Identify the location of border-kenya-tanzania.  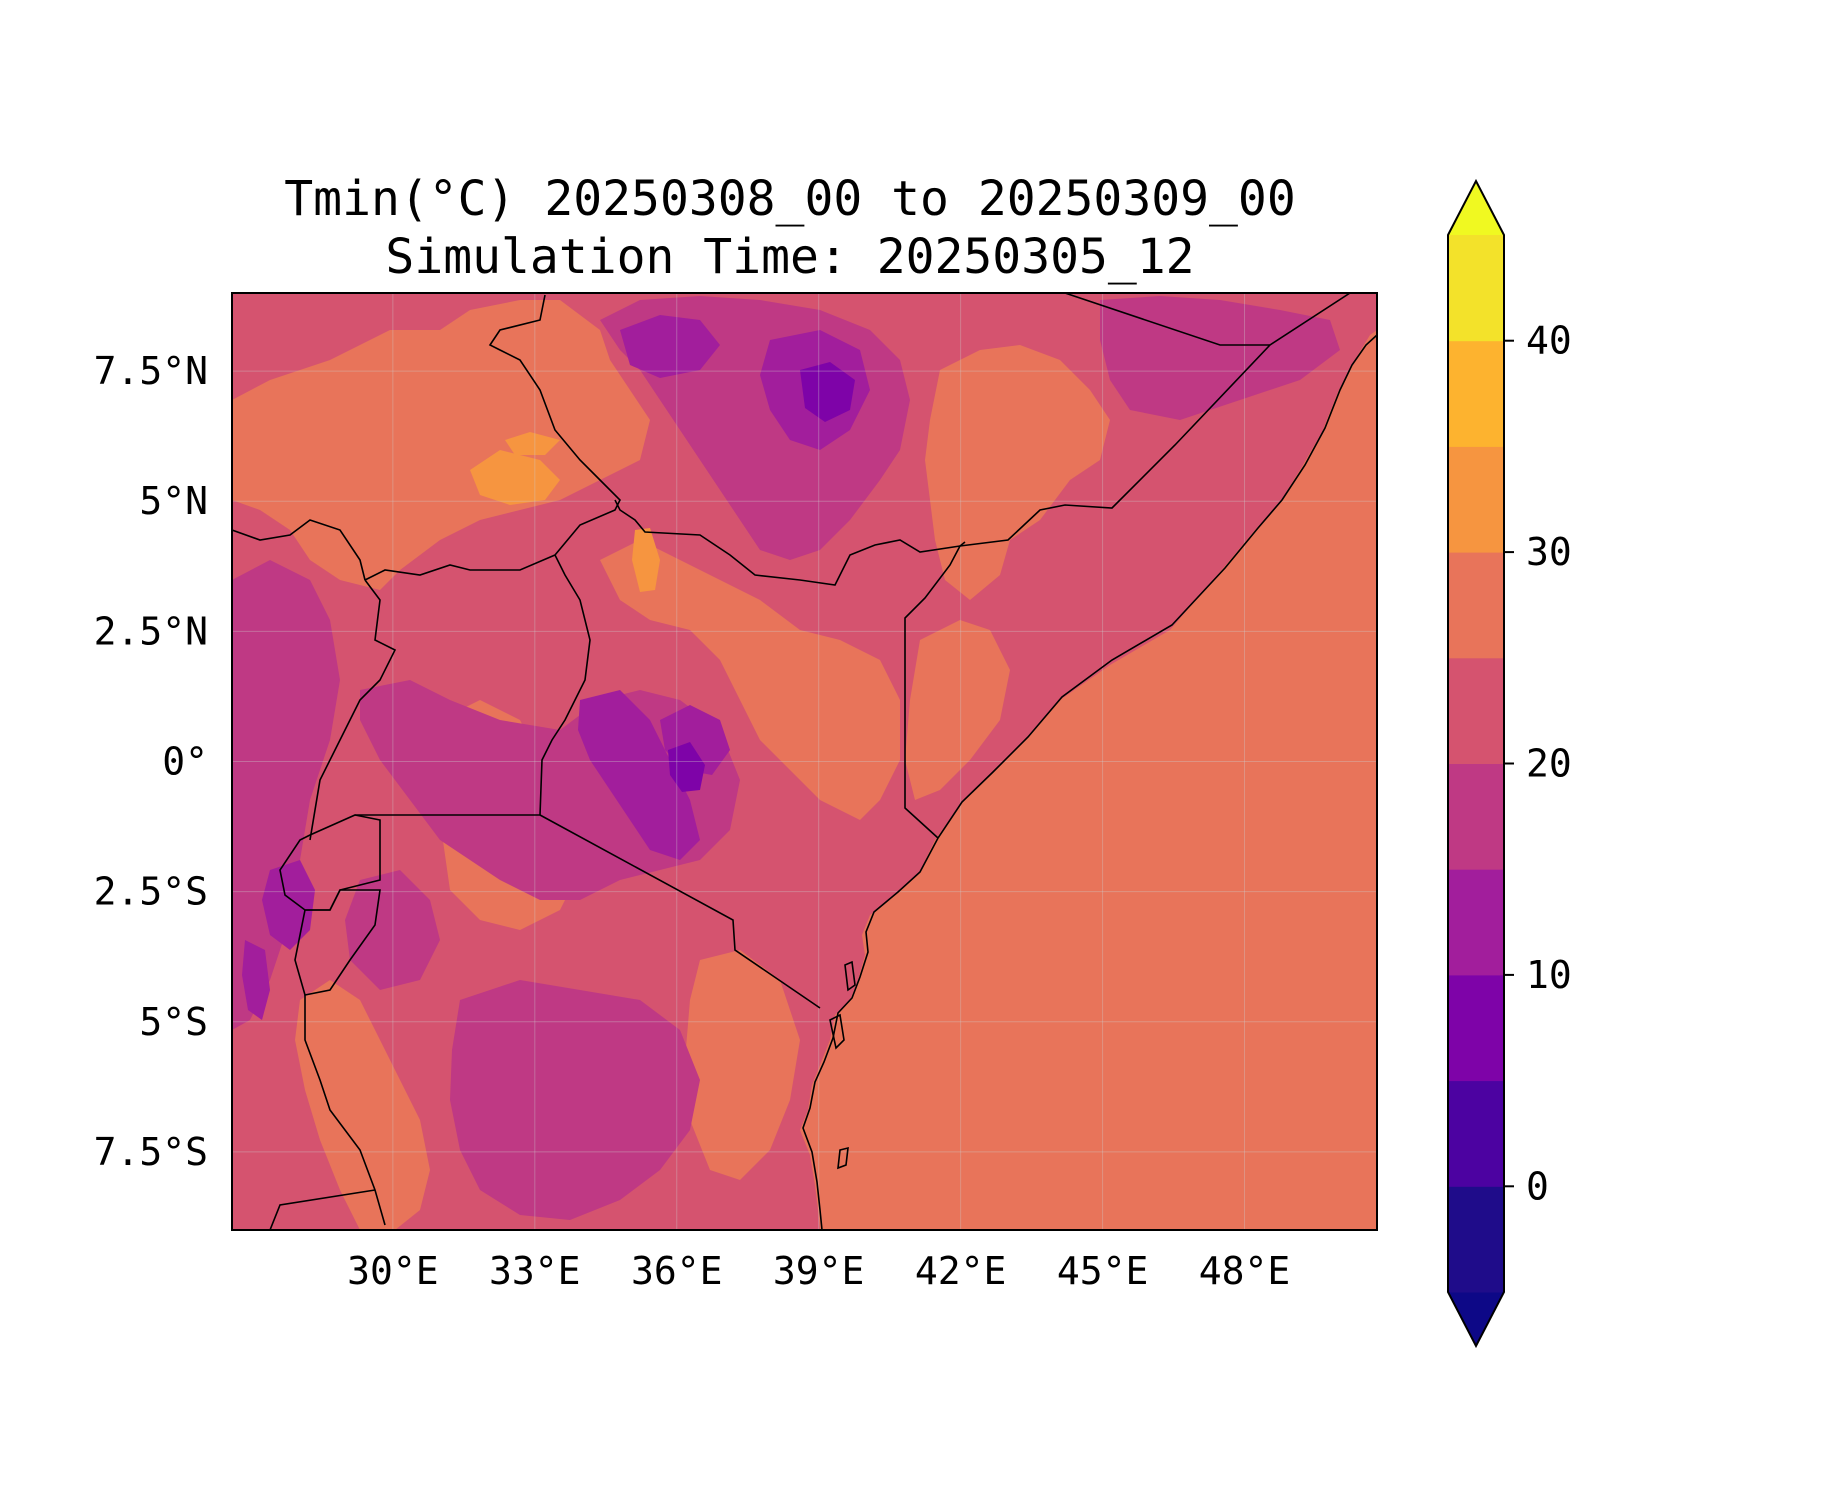
(680, 911).